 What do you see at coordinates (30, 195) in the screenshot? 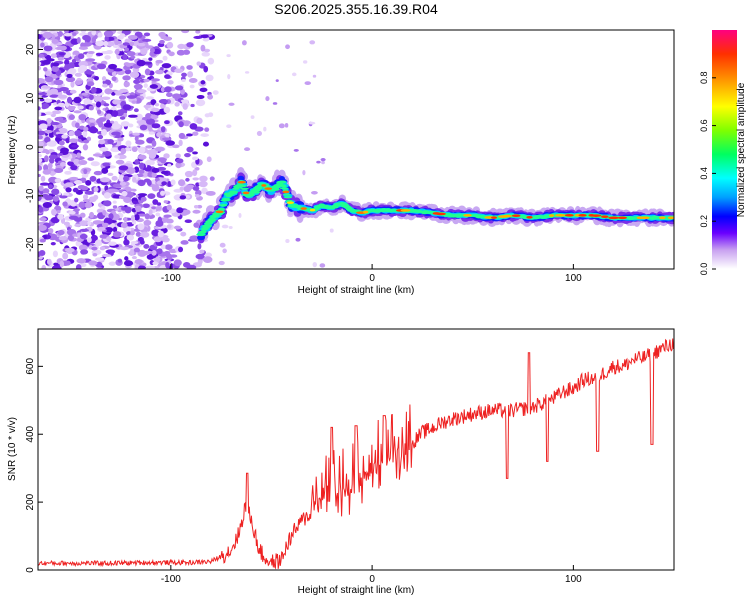
I see `y-tick-label: -10` at bounding box center [30, 195].